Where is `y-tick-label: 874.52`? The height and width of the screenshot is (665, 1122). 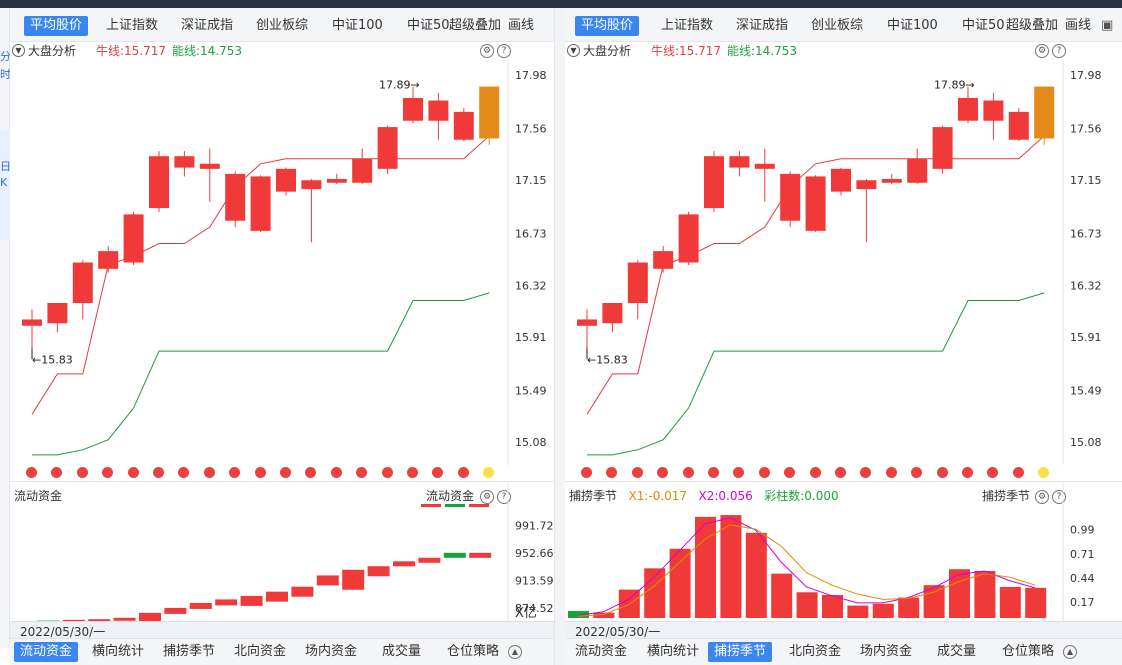 y-tick-label: 874.52 is located at coordinates (534, 608).